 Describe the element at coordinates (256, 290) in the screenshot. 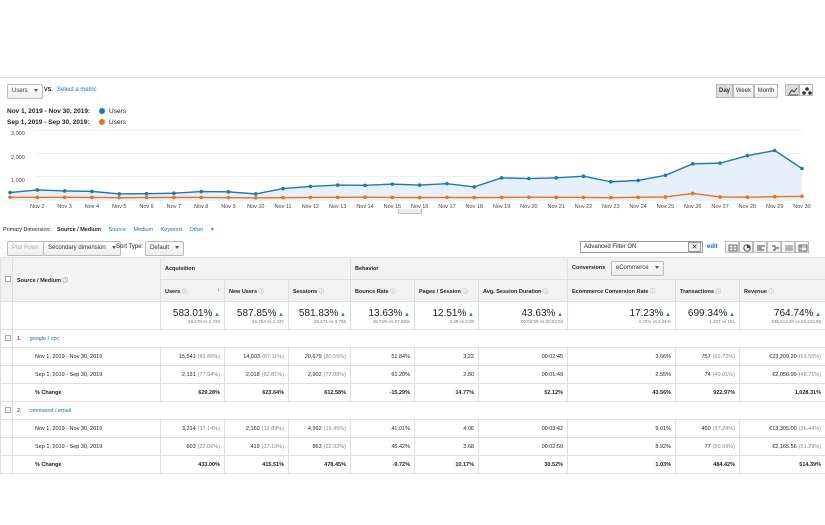

I see `column-header: New Users ⓘ` at that location.